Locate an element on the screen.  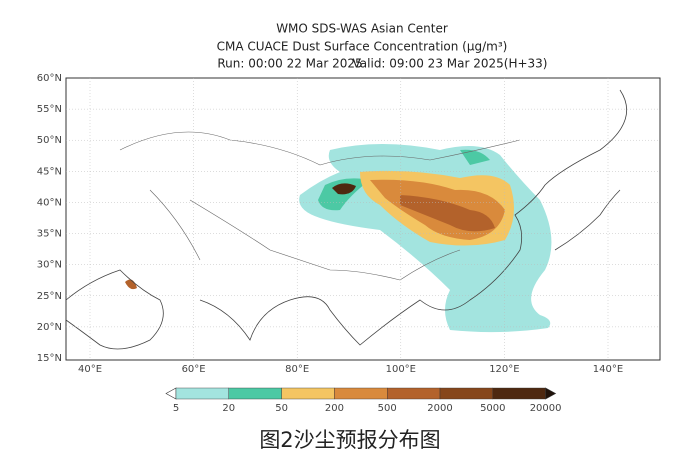
caption: 图2沙尘预报分布图 is located at coordinates (349, 440).